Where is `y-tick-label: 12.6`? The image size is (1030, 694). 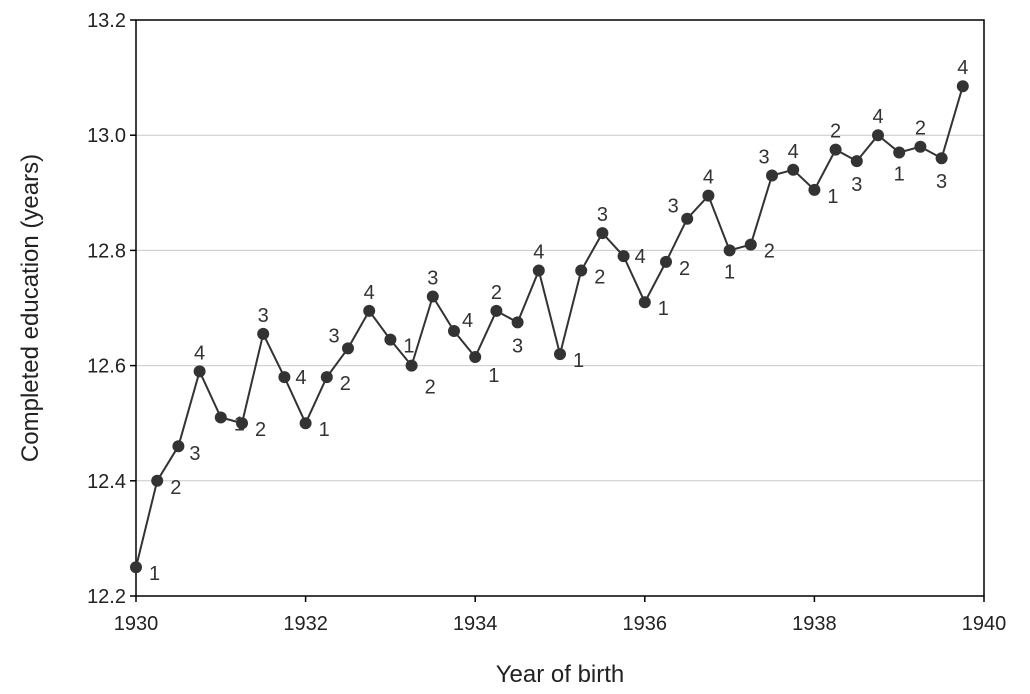
y-tick-label: 12.6 is located at coordinates (106, 367).